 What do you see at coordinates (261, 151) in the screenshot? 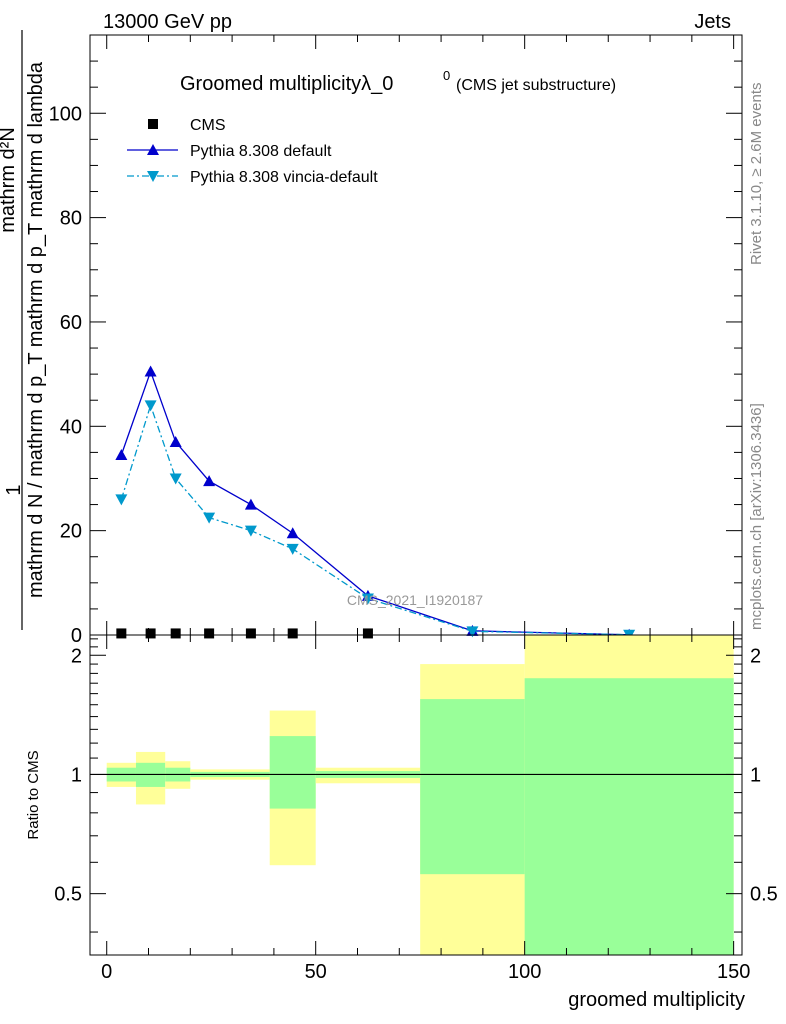
I see `legend-entry: Pythia 8.308 default` at bounding box center [261, 151].